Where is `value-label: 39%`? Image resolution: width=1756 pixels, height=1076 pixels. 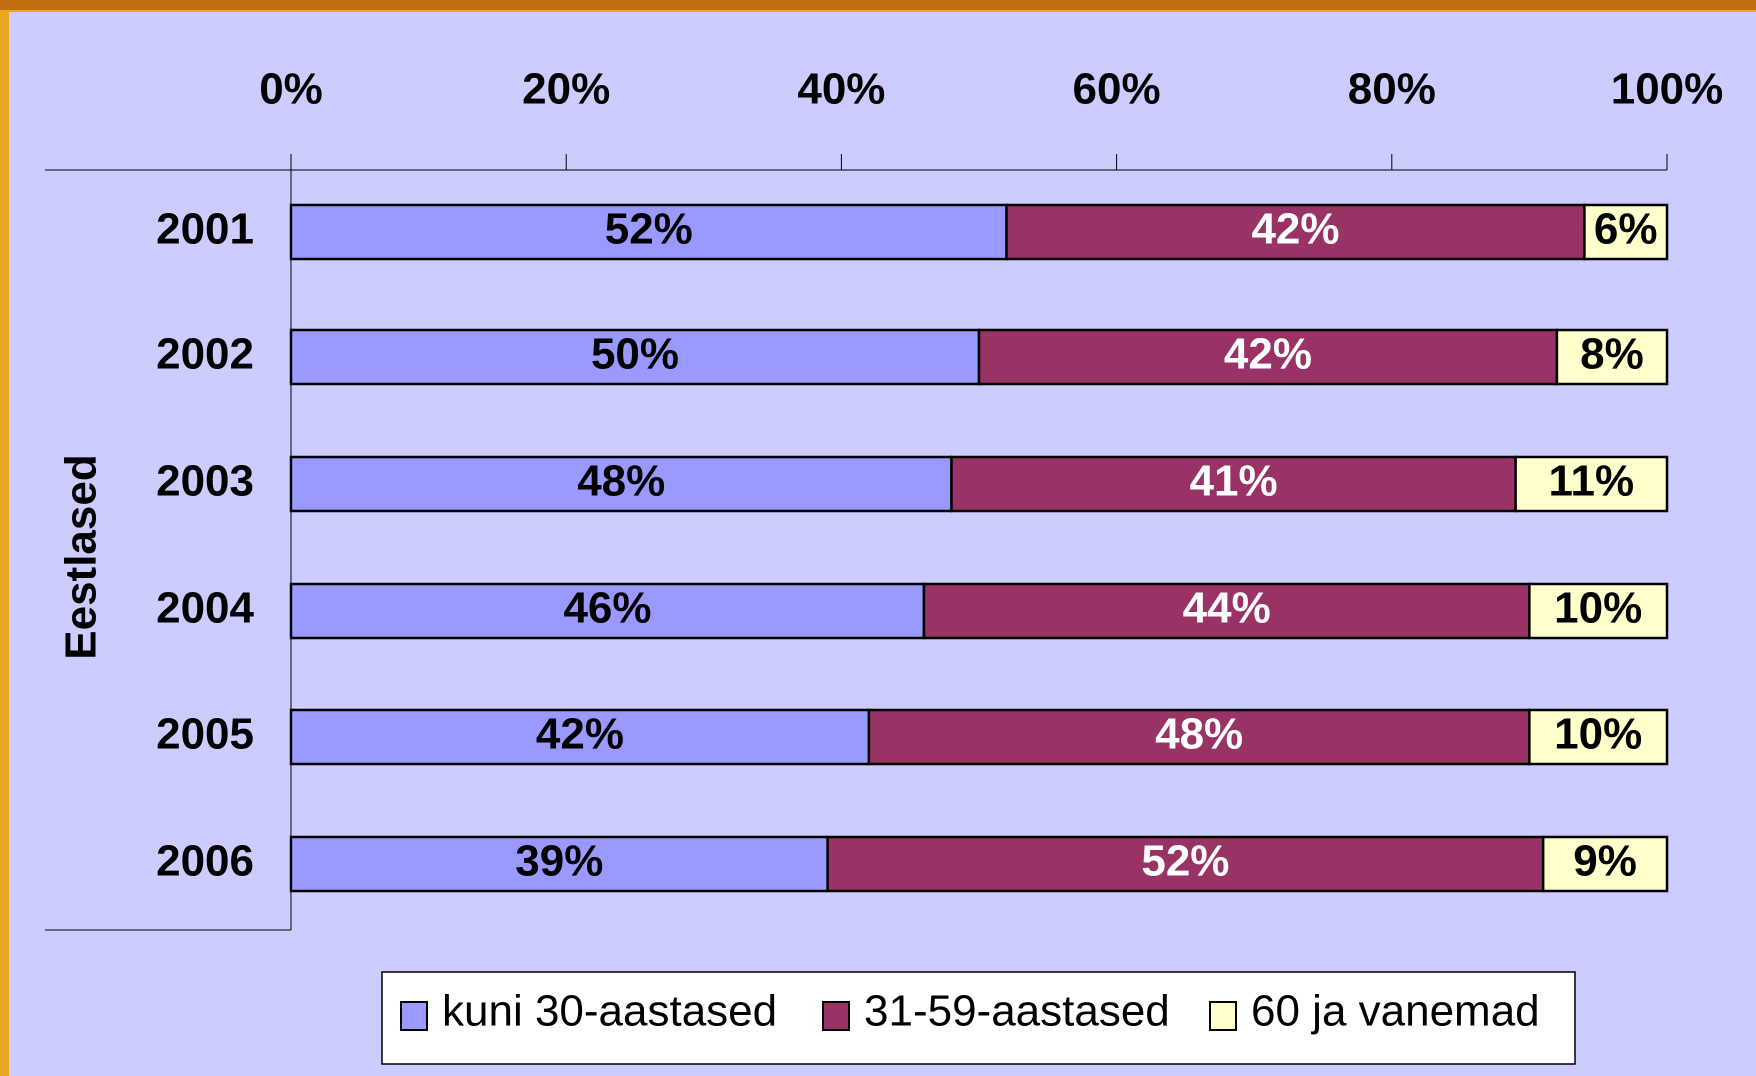 value-label: 39% is located at coordinates (559, 861).